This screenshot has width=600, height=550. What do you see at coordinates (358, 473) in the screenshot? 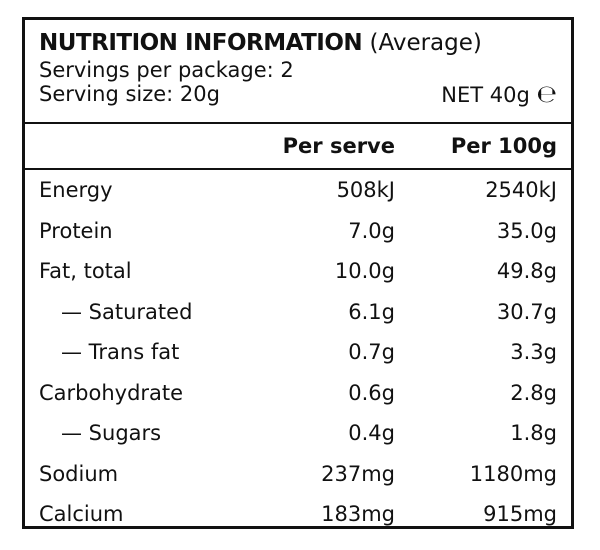
I see `per-serve-value: 237mg` at bounding box center [358, 473].